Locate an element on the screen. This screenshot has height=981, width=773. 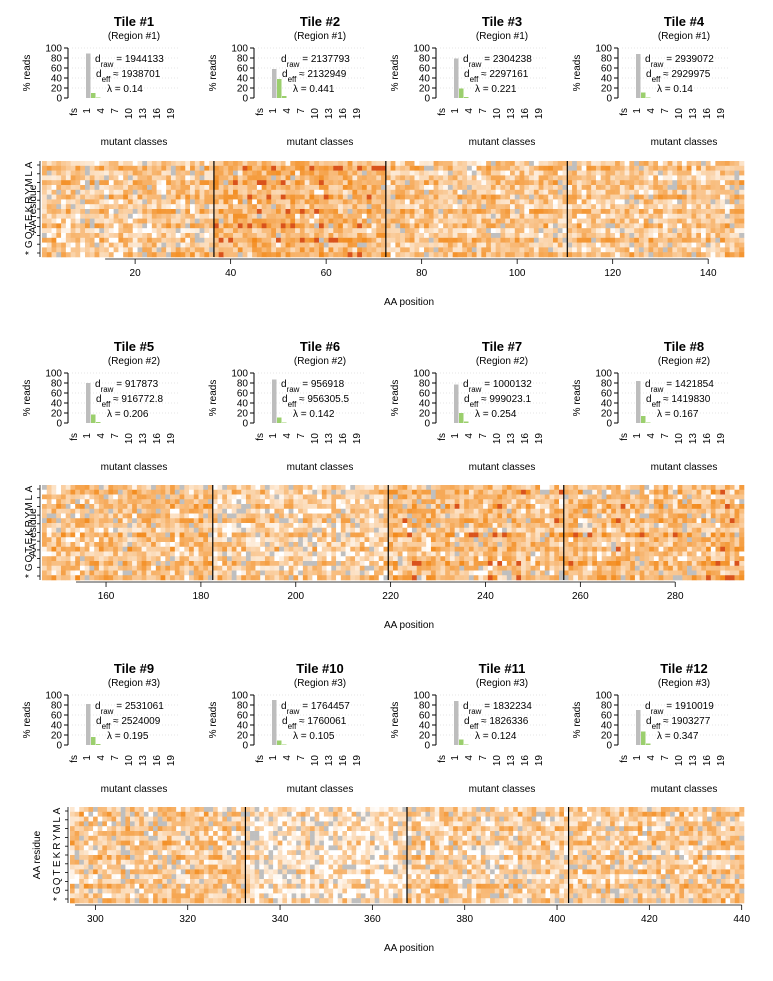
y-tick-label: 60 is located at coordinates (607, 69).